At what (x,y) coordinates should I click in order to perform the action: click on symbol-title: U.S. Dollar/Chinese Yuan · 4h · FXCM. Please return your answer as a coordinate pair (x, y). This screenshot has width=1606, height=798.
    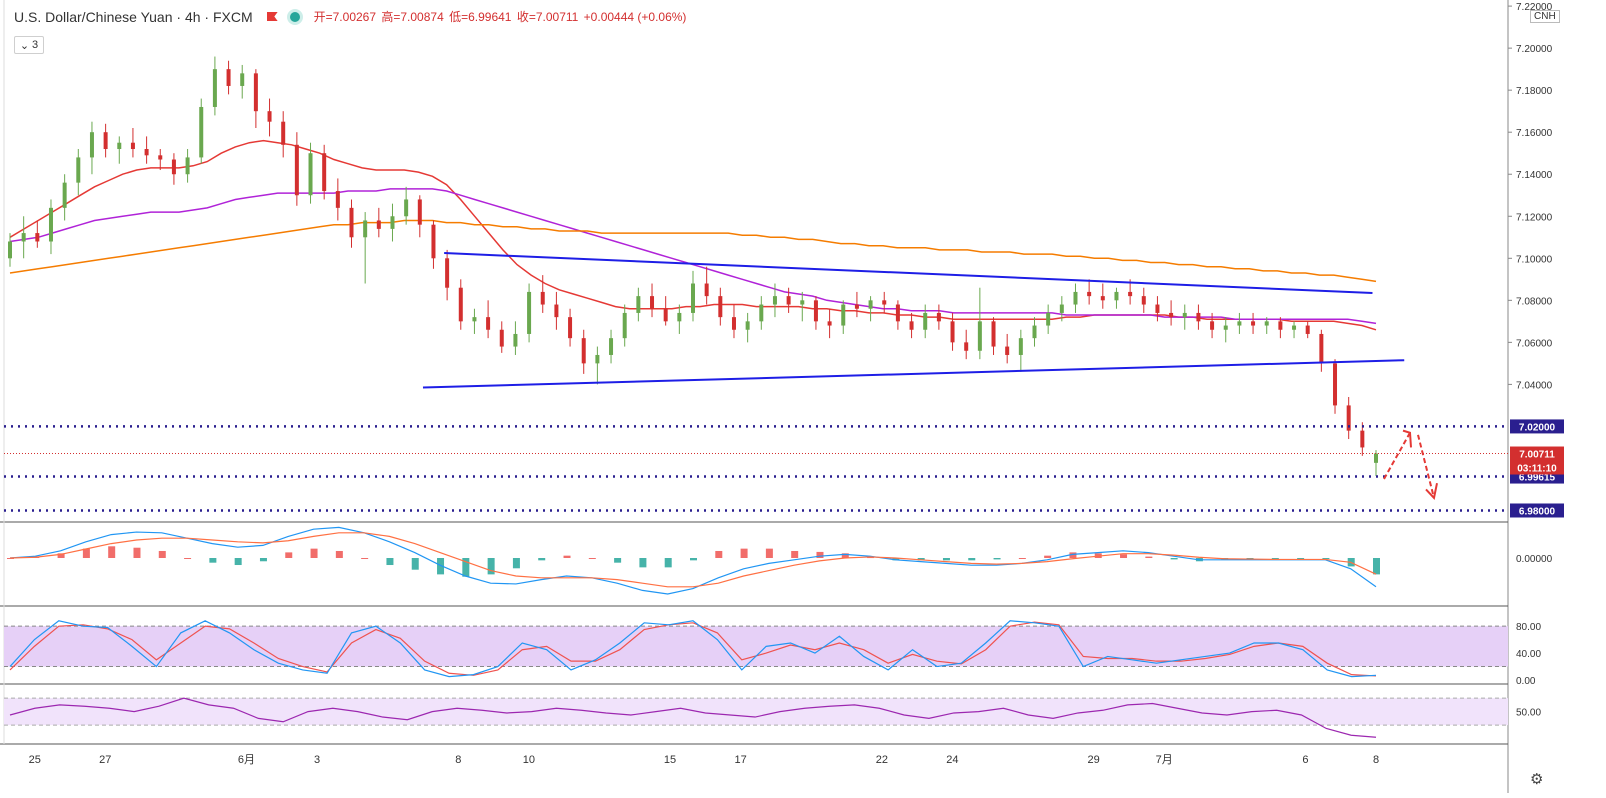
    Looking at the image, I should click on (133, 16).